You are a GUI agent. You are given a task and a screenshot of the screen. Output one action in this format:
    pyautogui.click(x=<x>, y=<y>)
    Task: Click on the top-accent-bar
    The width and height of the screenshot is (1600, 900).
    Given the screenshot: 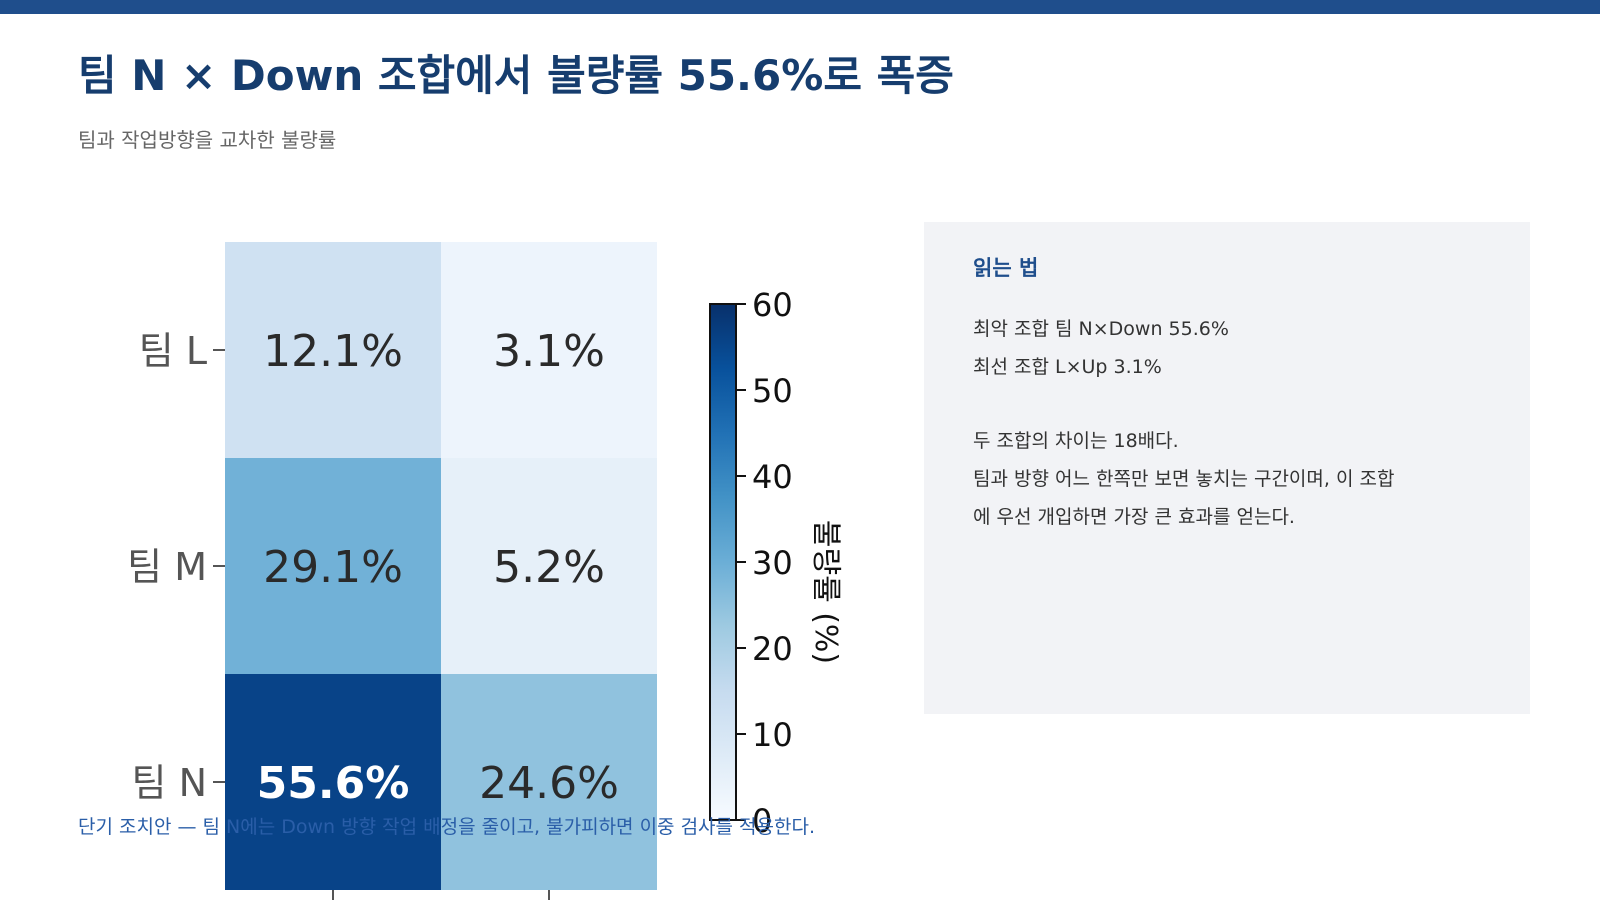 What is the action you would take?
    pyautogui.click(x=800, y=7)
    